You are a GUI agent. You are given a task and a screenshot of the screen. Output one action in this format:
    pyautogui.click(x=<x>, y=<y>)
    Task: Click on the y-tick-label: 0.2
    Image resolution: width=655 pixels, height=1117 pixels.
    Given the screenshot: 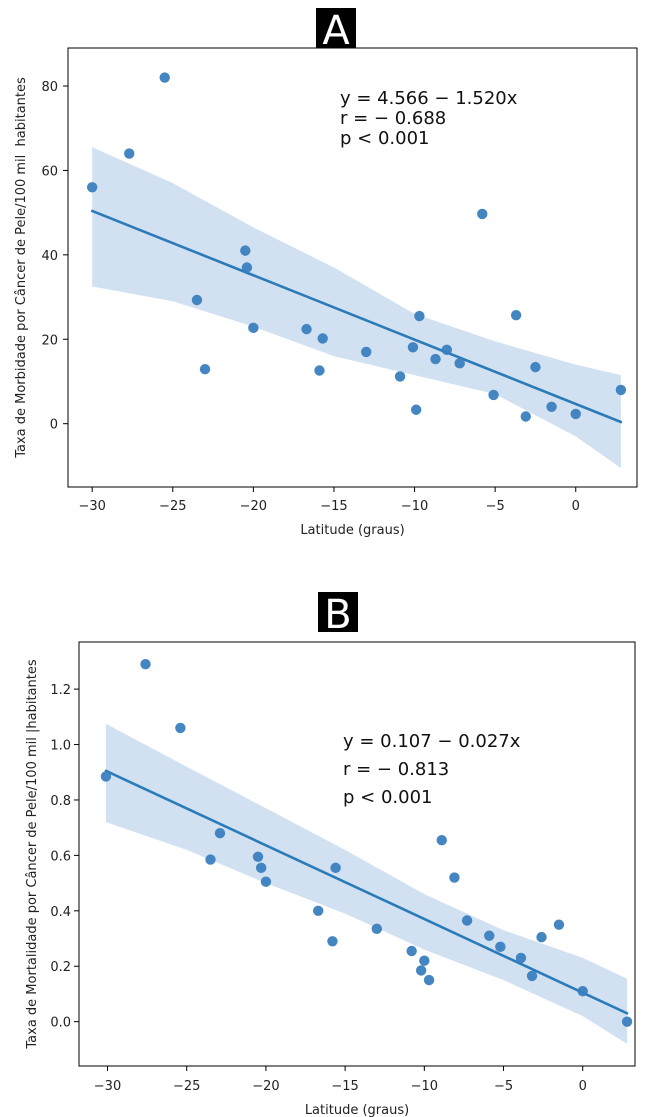 What is the action you would take?
    pyautogui.click(x=60, y=967)
    